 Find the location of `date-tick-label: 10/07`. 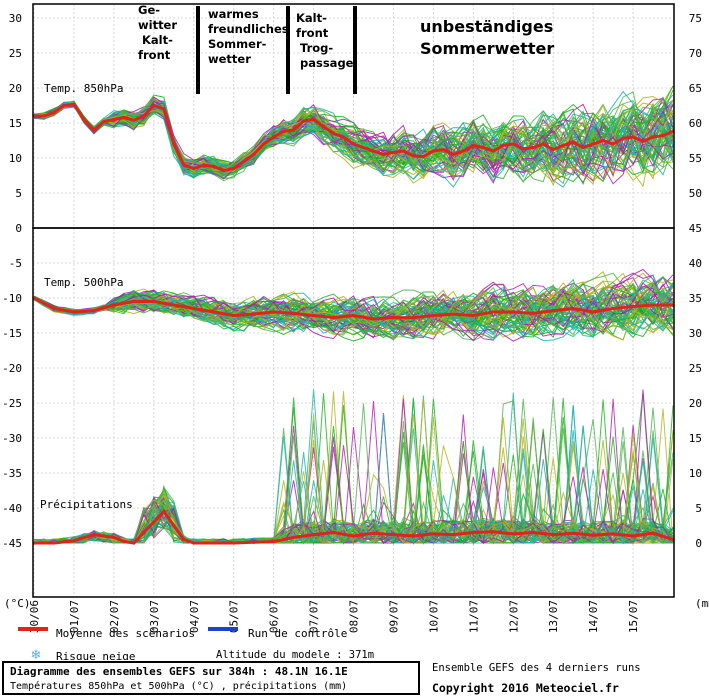

date-tick-label: 10/07 is located at coordinates (433, 616).